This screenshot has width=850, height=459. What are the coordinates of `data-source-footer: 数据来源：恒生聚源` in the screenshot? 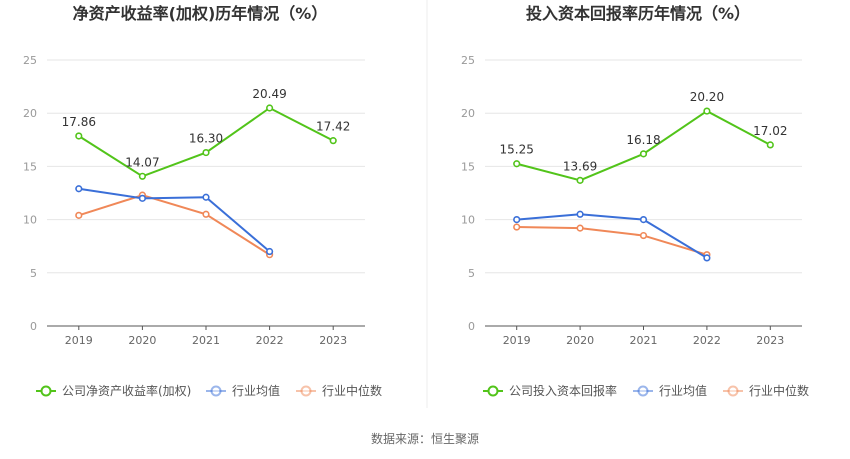 It's located at (425, 438).